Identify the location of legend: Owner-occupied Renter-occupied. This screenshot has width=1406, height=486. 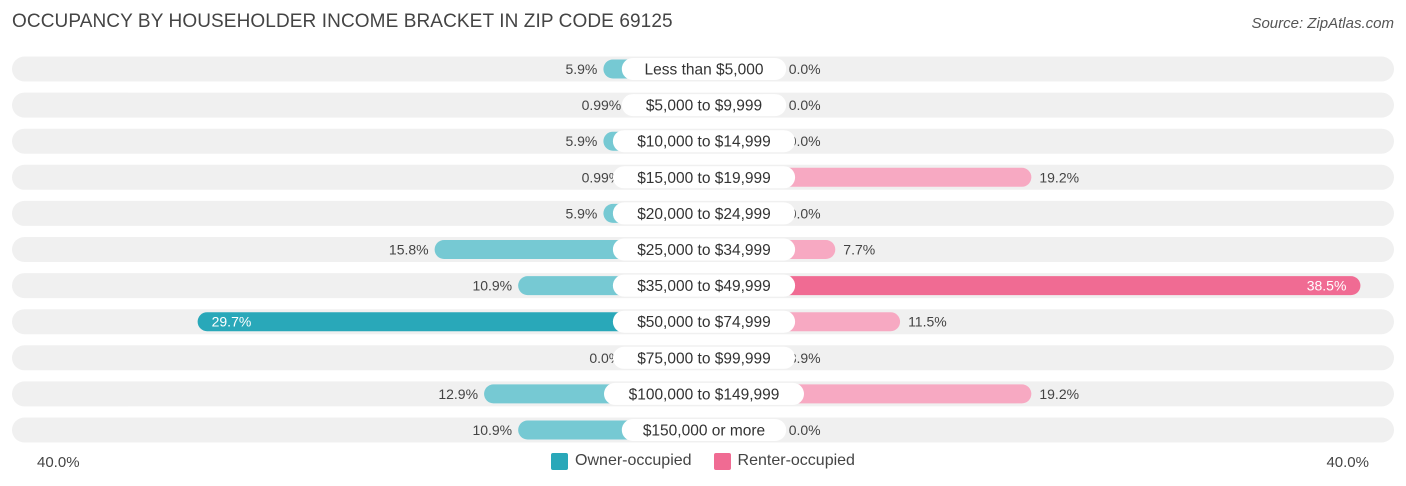
(703, 461).